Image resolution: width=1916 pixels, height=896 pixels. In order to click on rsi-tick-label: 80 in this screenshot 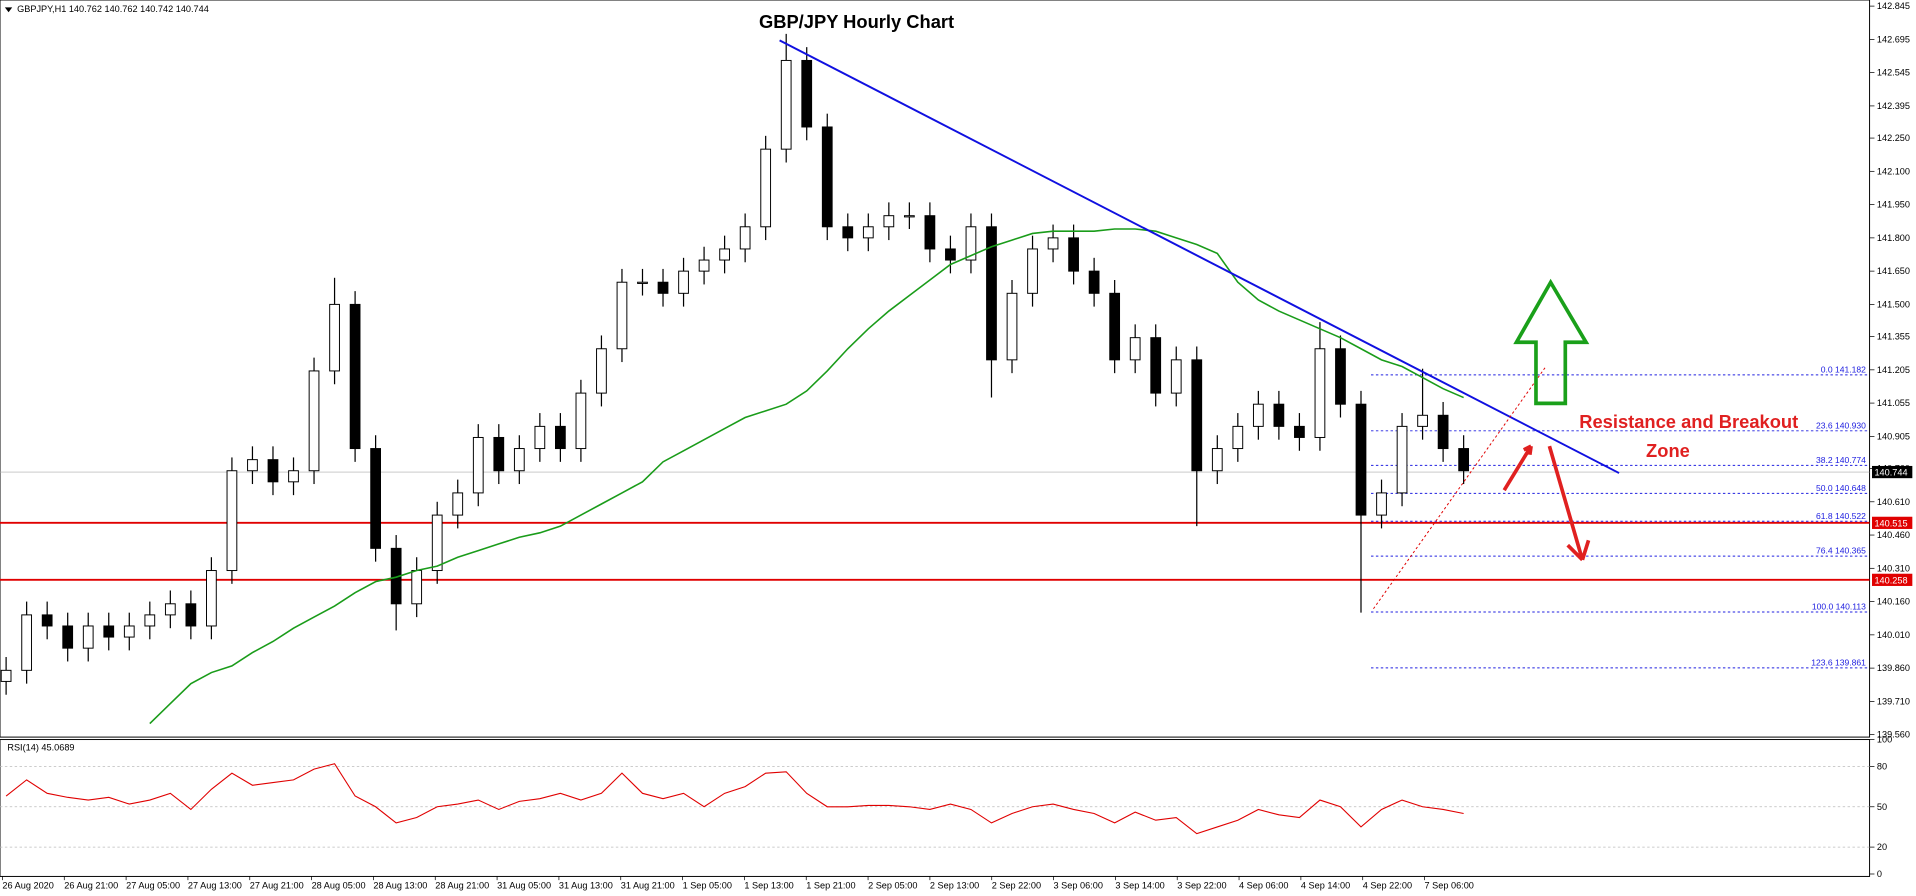, I will do `click(1882, 766)`.